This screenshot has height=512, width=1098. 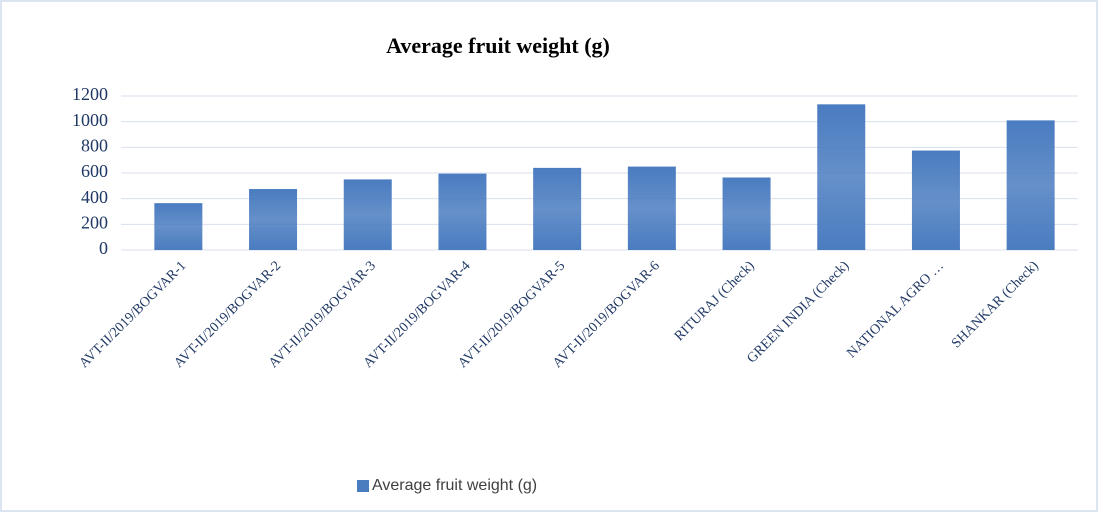 I want to click on legend-label: Average fruit weight (g), so click(x=454, y=485).